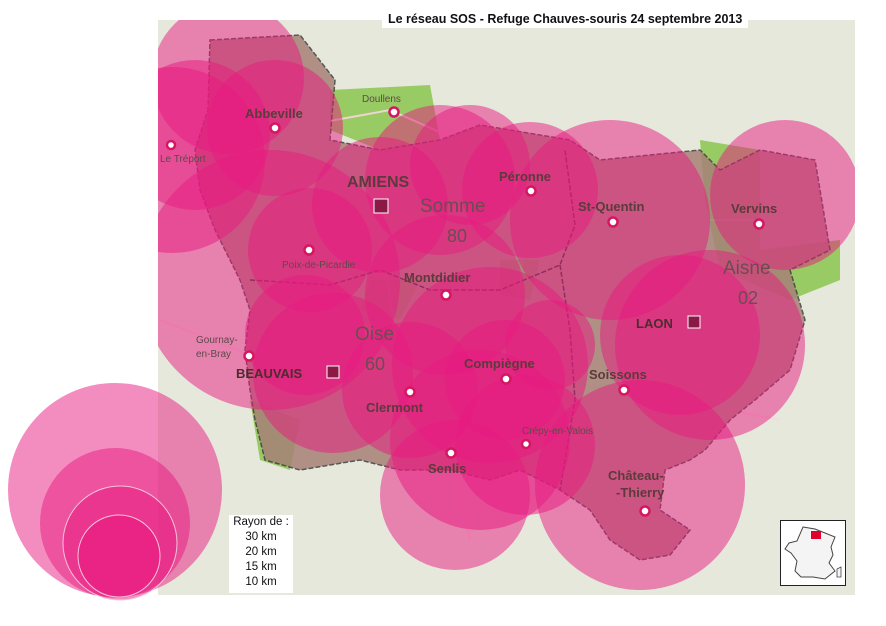 This screenshot has height=626, width=886. I want to click on prefecture-marker-beauvais, so click(333, 372).